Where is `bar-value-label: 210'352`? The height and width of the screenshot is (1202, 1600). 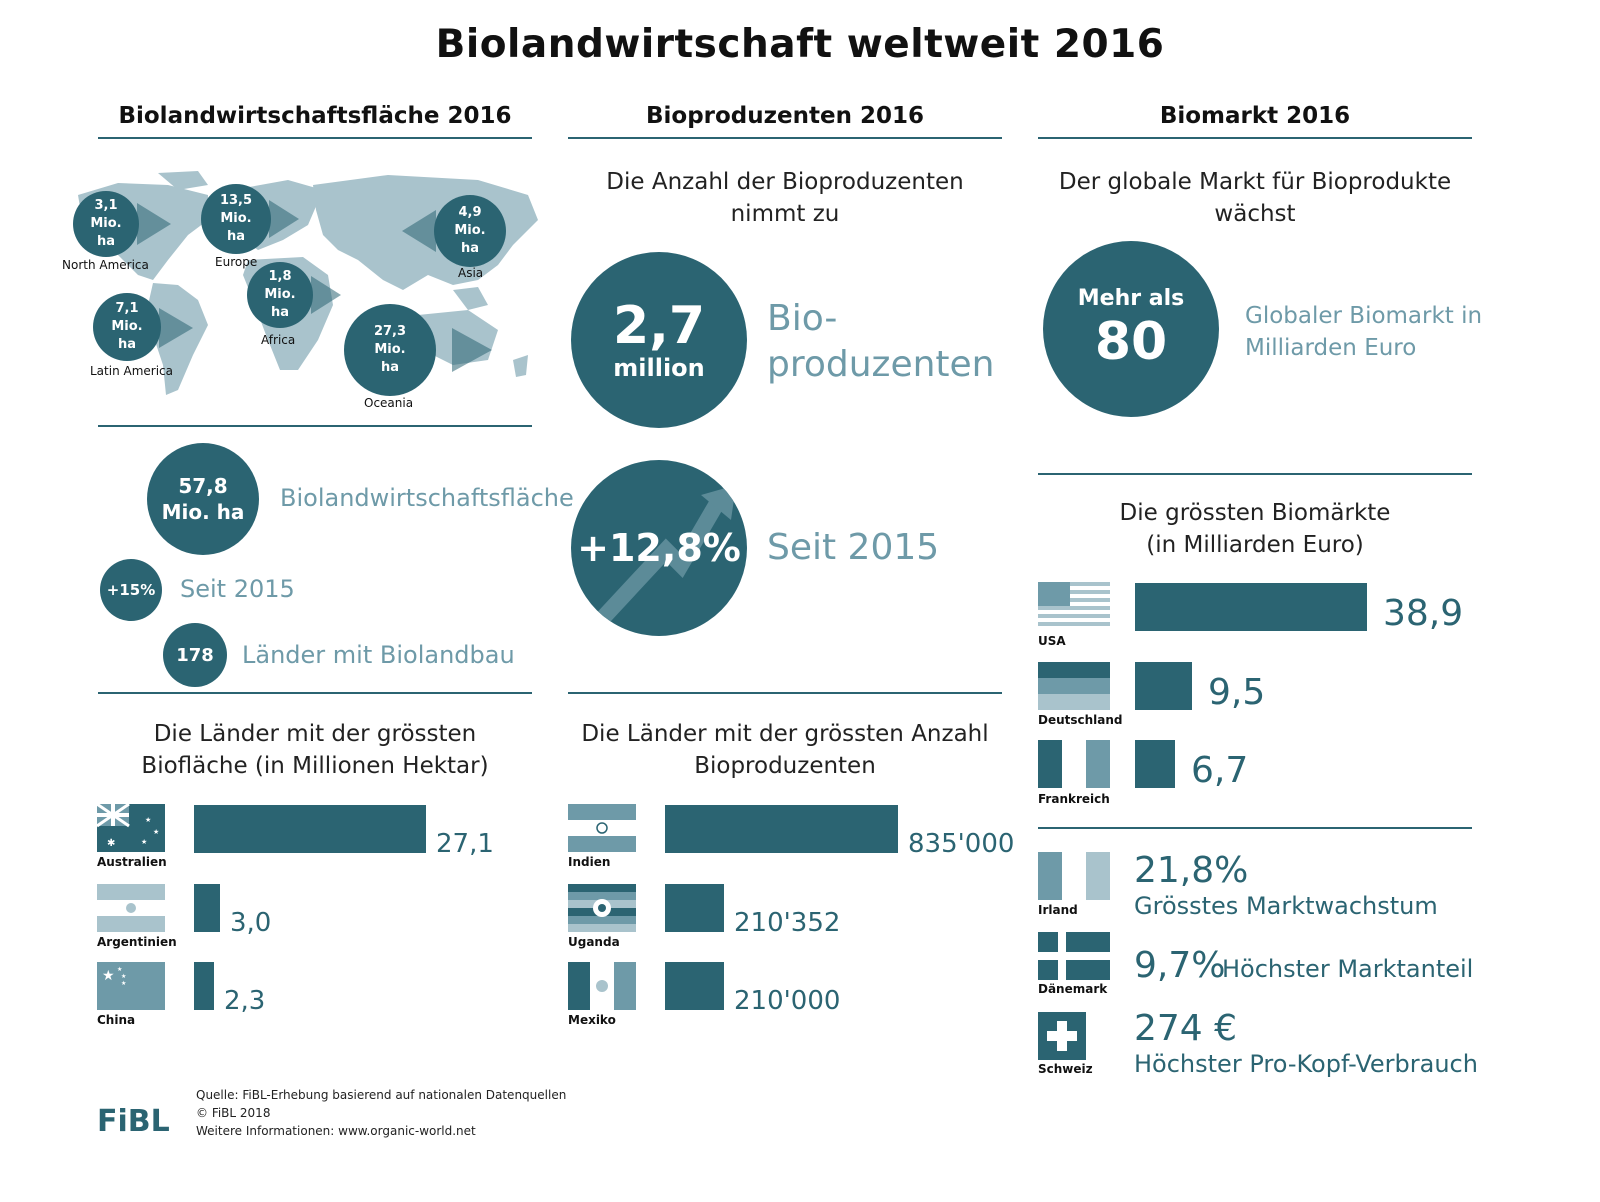 bar-value-label: 210'352 is located at coordinates (787, 923).